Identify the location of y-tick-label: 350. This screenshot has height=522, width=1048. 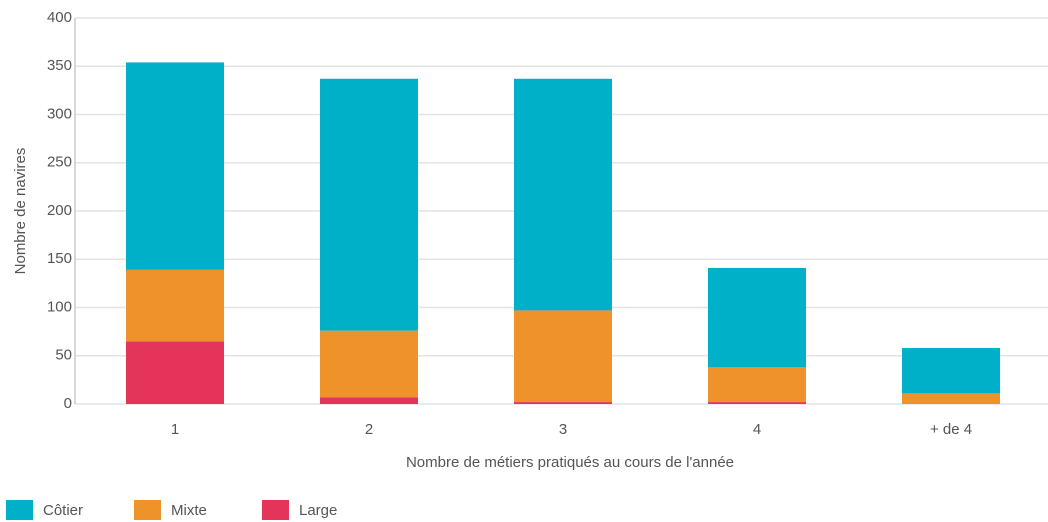
(59, 65).